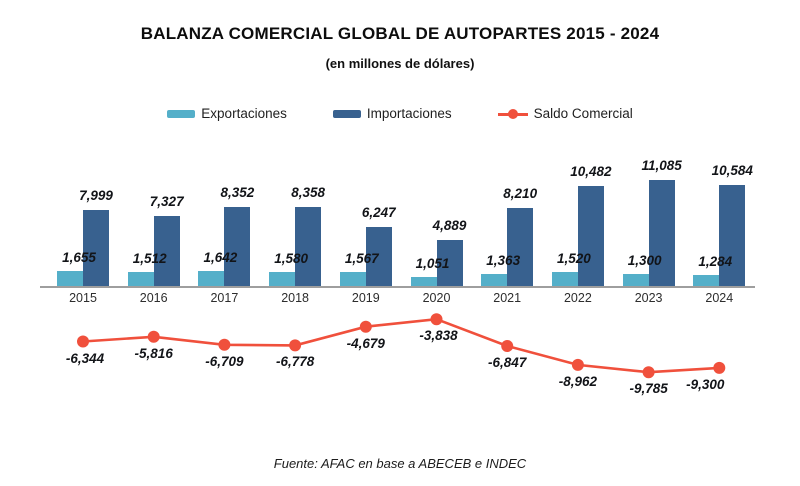 Image resolution: width=800 pixels, height=486 pixels. I want to click on value-label-exportaciones-2020: 1,051, so click(432, 263).